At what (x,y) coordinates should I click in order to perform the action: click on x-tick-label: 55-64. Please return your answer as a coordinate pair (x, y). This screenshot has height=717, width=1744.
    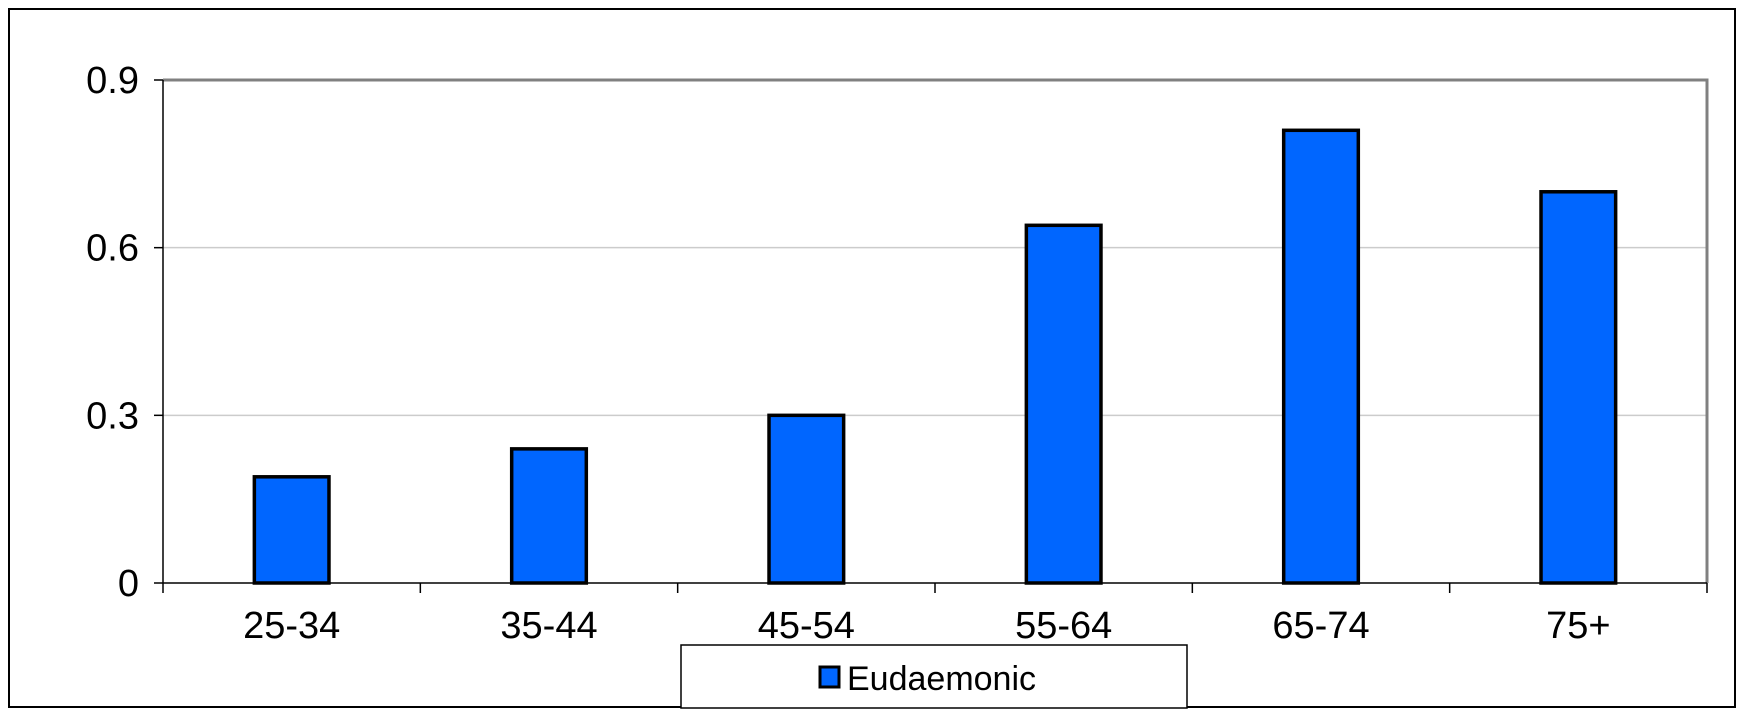
    Looking at the image, I should click on (1063, 626).